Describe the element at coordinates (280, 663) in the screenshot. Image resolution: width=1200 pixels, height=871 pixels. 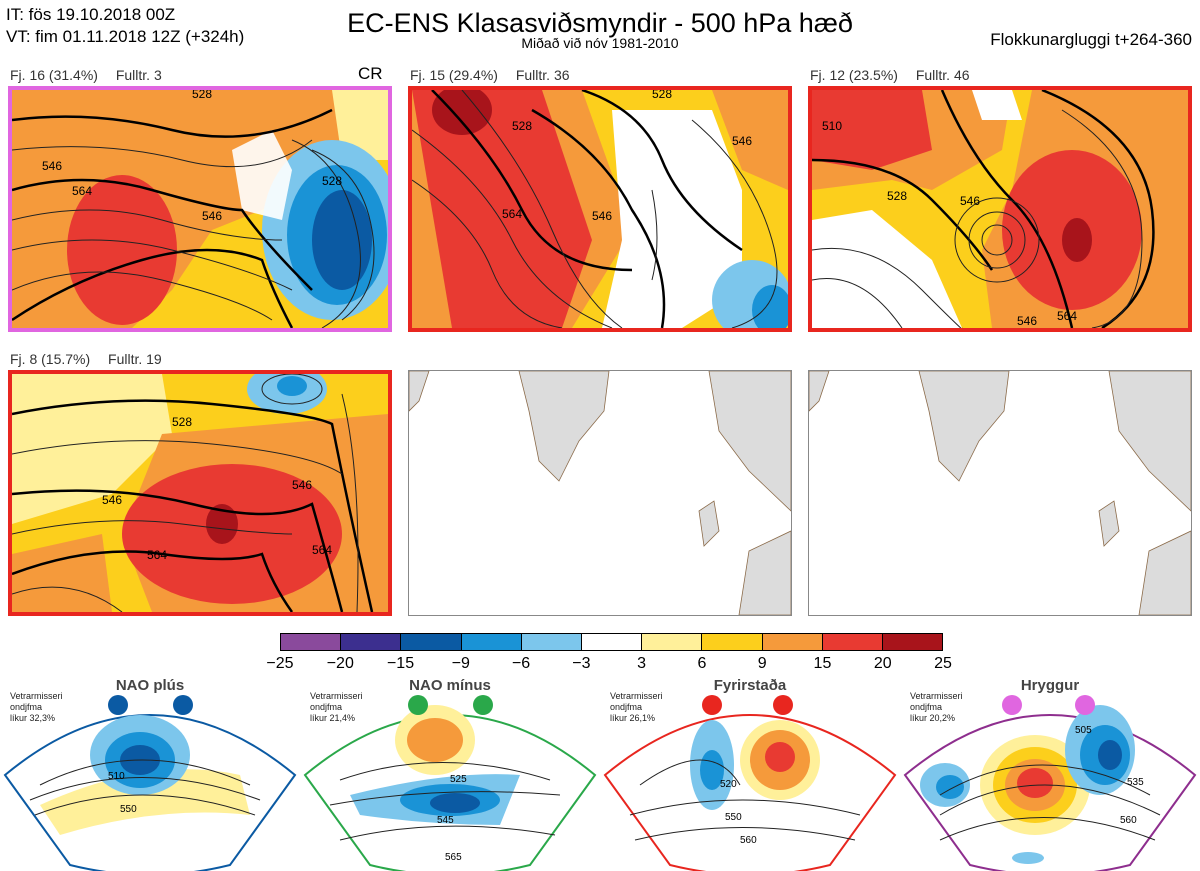
I see `colorbar-tick-label: −25` at that location.